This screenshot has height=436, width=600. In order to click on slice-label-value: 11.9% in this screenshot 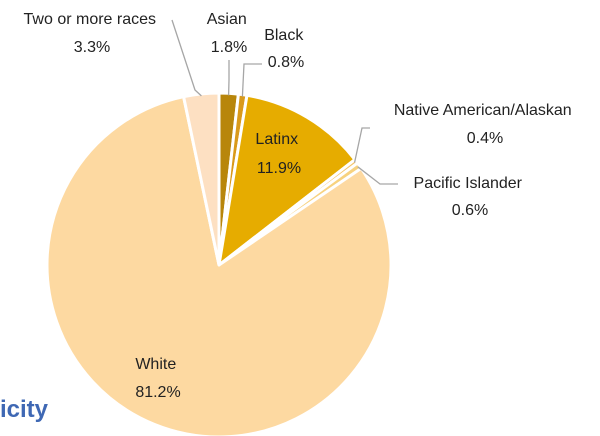, I will do `click(279, 168)`.